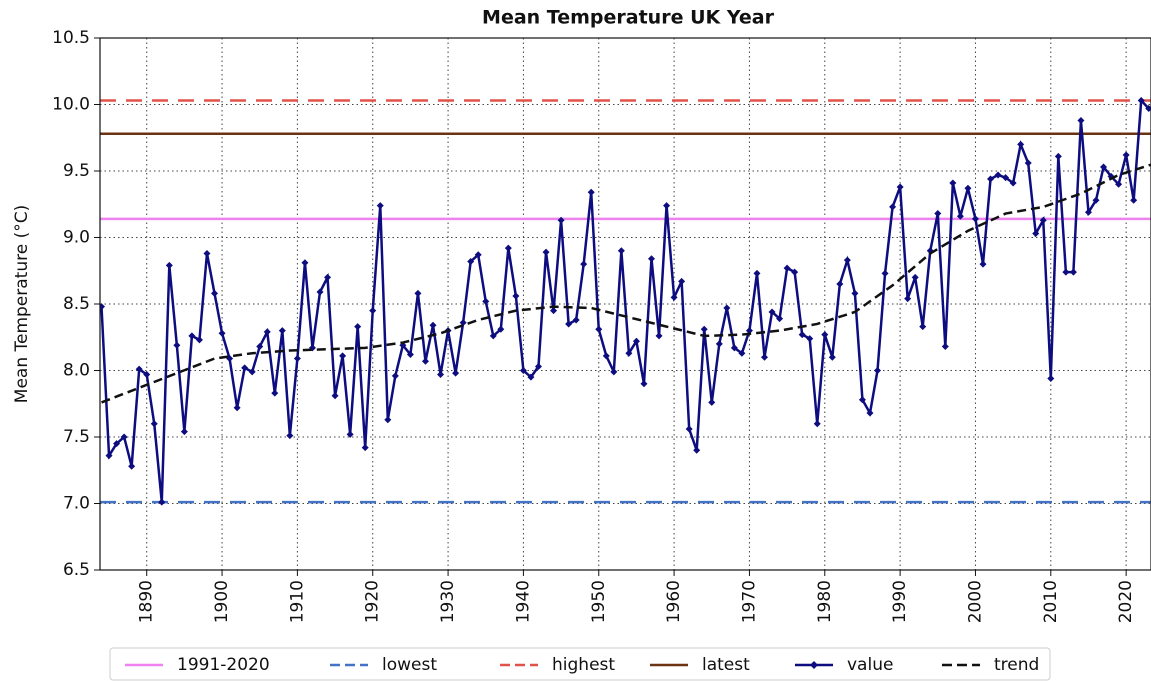 This screenshot has width=1151, height=681. I want to click on y-tick-label: 8.5, so click(76, 304).